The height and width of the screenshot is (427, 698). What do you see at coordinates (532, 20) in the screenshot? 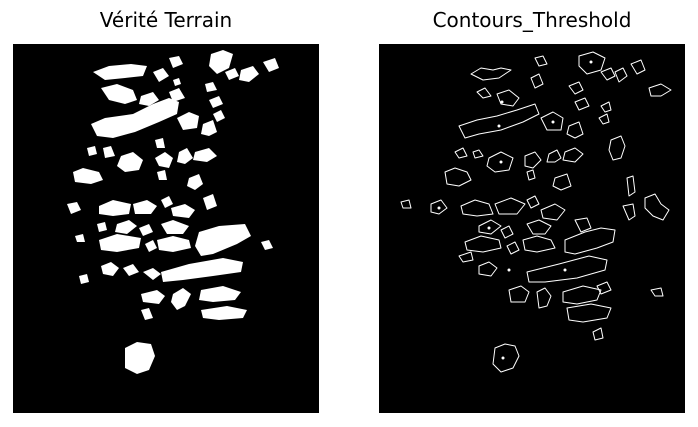
I see `contours-threshold-title: Contours_Threshold` at bounding box center [532, 20].